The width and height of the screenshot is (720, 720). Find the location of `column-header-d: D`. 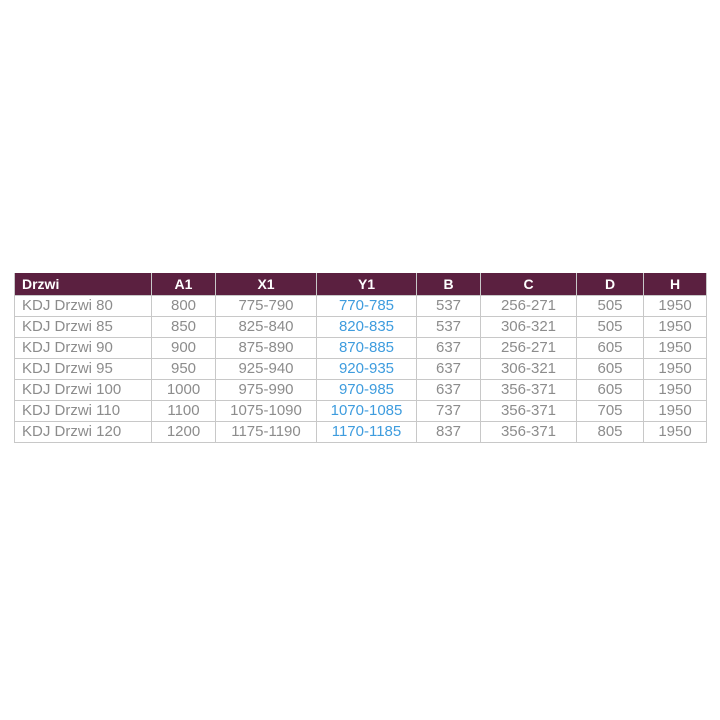

column-header-d: D is located at coordinates (610, 284).